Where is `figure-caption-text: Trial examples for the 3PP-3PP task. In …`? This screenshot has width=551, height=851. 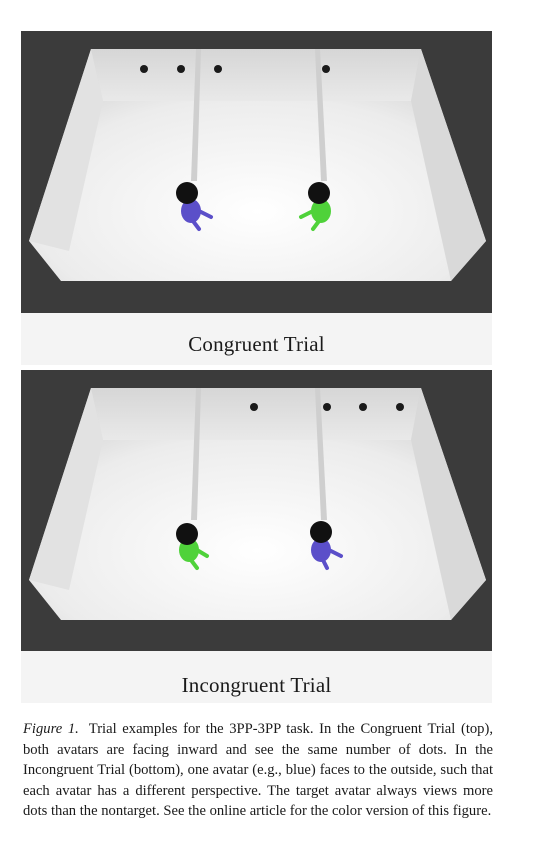
figure-caption-text: Trial examples for the 3PP-3PP task. In … is located at coordinates (258, 770).